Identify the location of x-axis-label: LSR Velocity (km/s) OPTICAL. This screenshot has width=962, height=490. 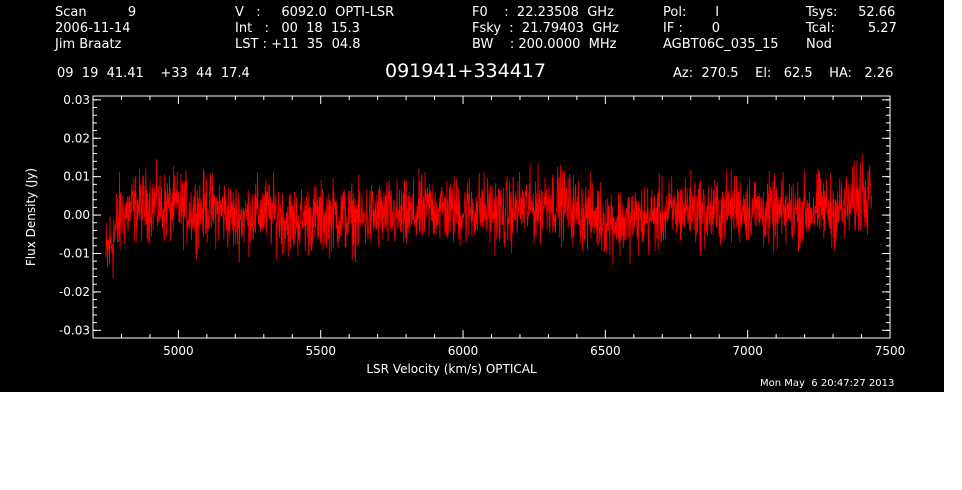
(451, 369).